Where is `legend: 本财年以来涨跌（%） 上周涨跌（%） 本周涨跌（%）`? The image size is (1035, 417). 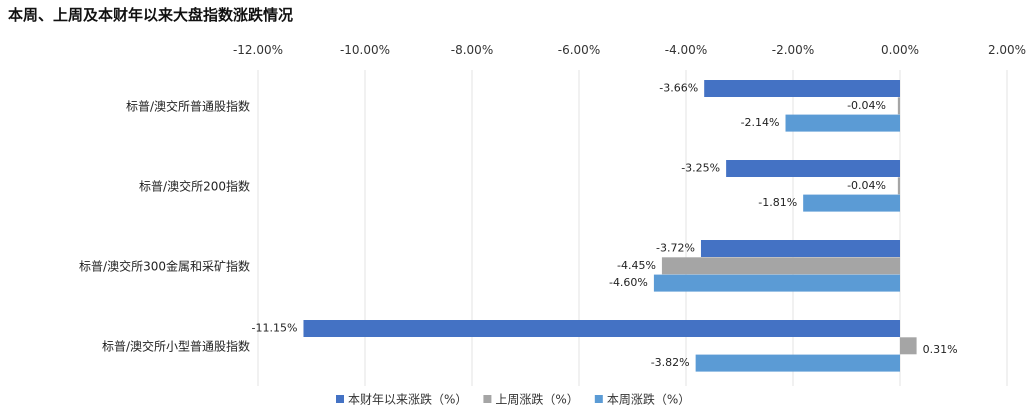 legend: 本财年以来涨跌（%） 上周涨跌（%） 本周涨跌（%） is located at coordinates (513, 399).